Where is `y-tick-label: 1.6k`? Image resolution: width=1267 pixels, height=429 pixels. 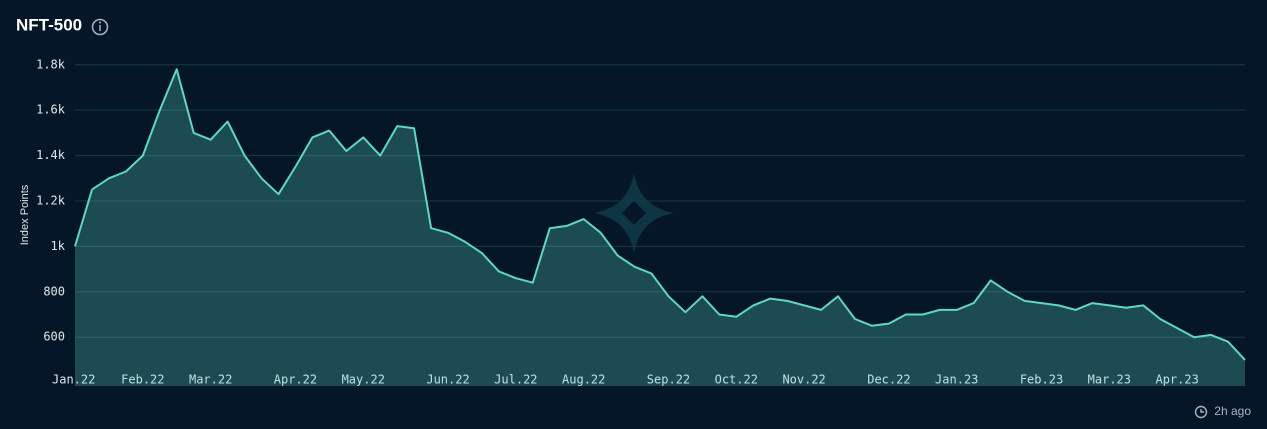 y-tick-label: 1.6k is located at coordinates (51, 110).